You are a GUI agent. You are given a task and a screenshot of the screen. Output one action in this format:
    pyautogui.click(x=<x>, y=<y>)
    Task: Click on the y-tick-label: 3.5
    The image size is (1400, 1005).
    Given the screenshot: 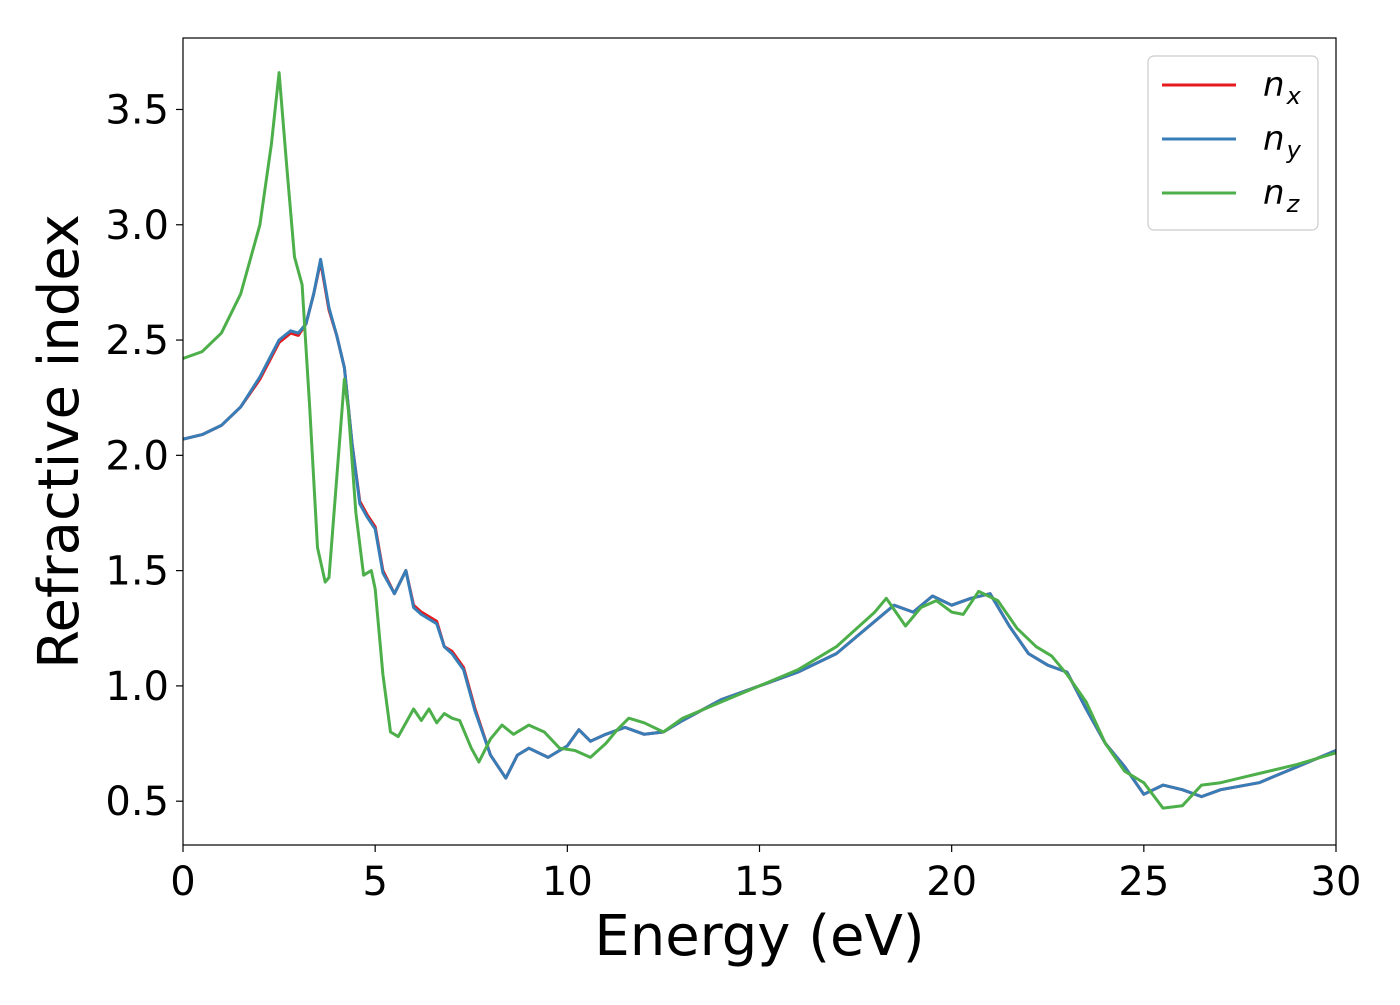 What is the action you would take?
    pyautogui.click(x=137, y=110)
    